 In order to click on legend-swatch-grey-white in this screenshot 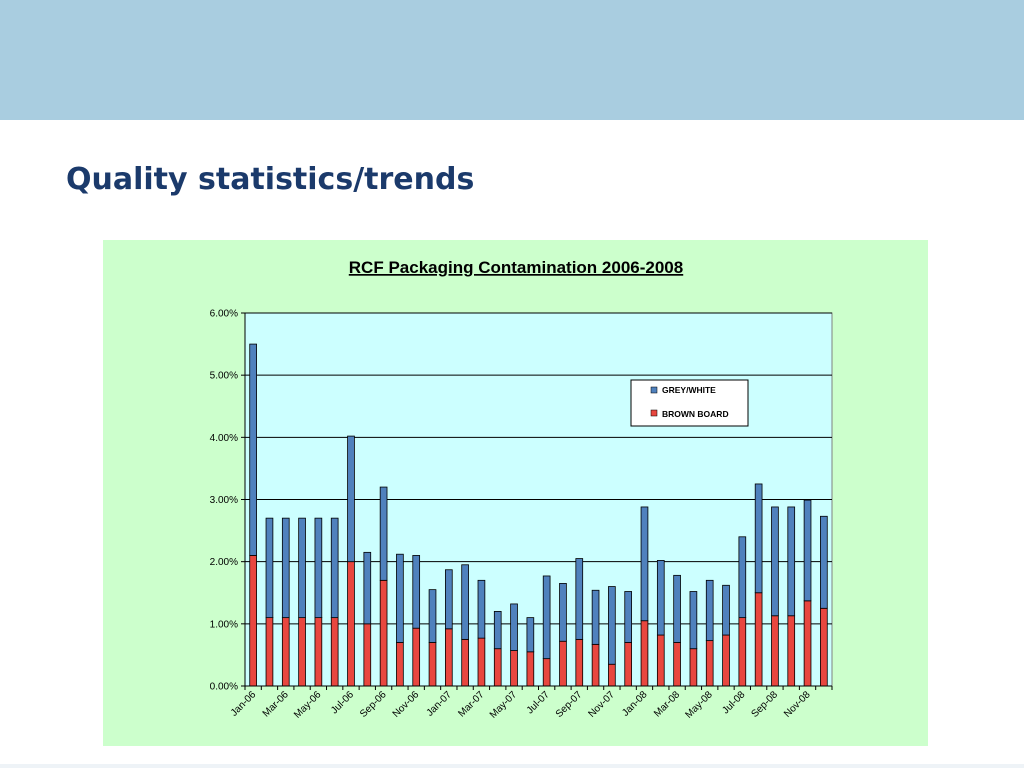, I will do `click(654, 390)`.